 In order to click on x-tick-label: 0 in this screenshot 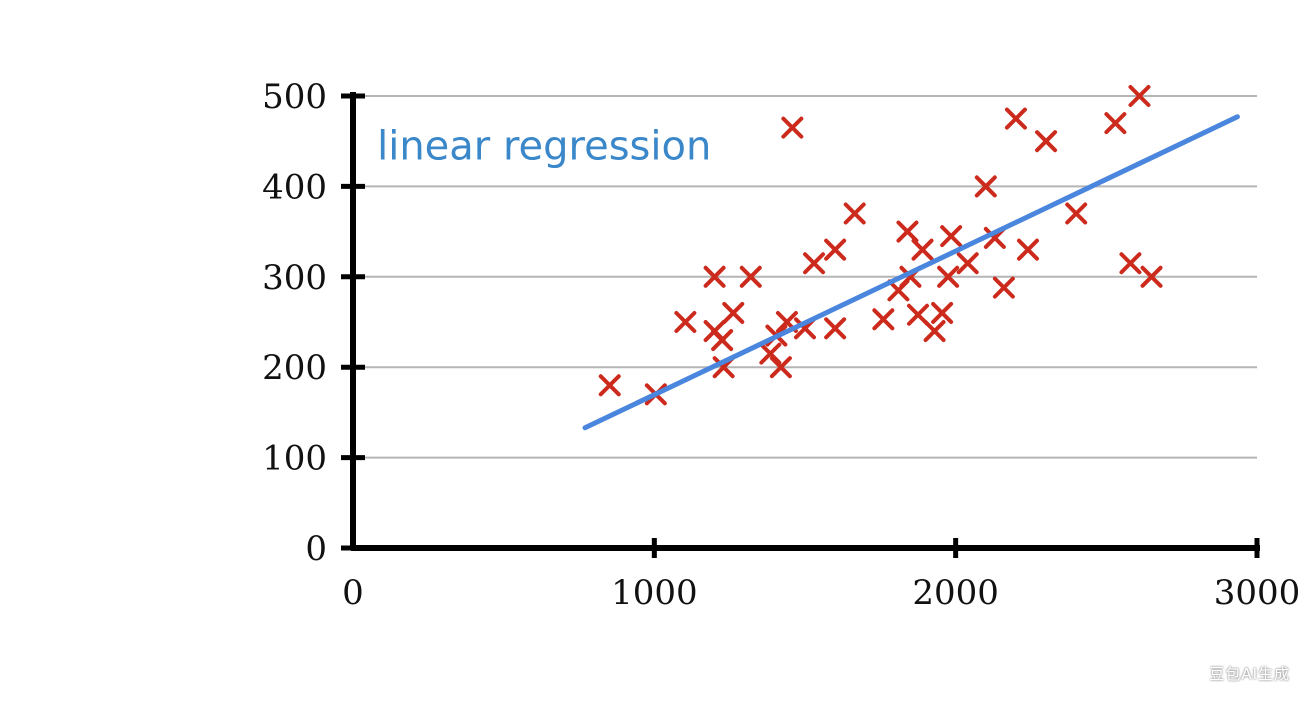, I will do `click(353, 593)`.